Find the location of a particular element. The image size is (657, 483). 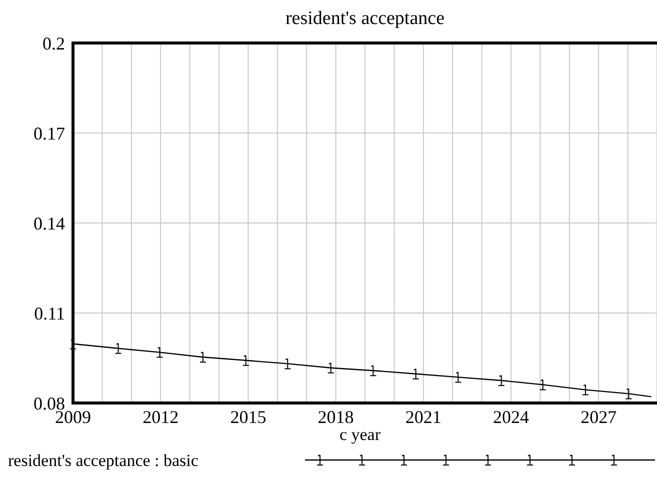

x-tick-label: 2021 is located at coordinates (423, 417).